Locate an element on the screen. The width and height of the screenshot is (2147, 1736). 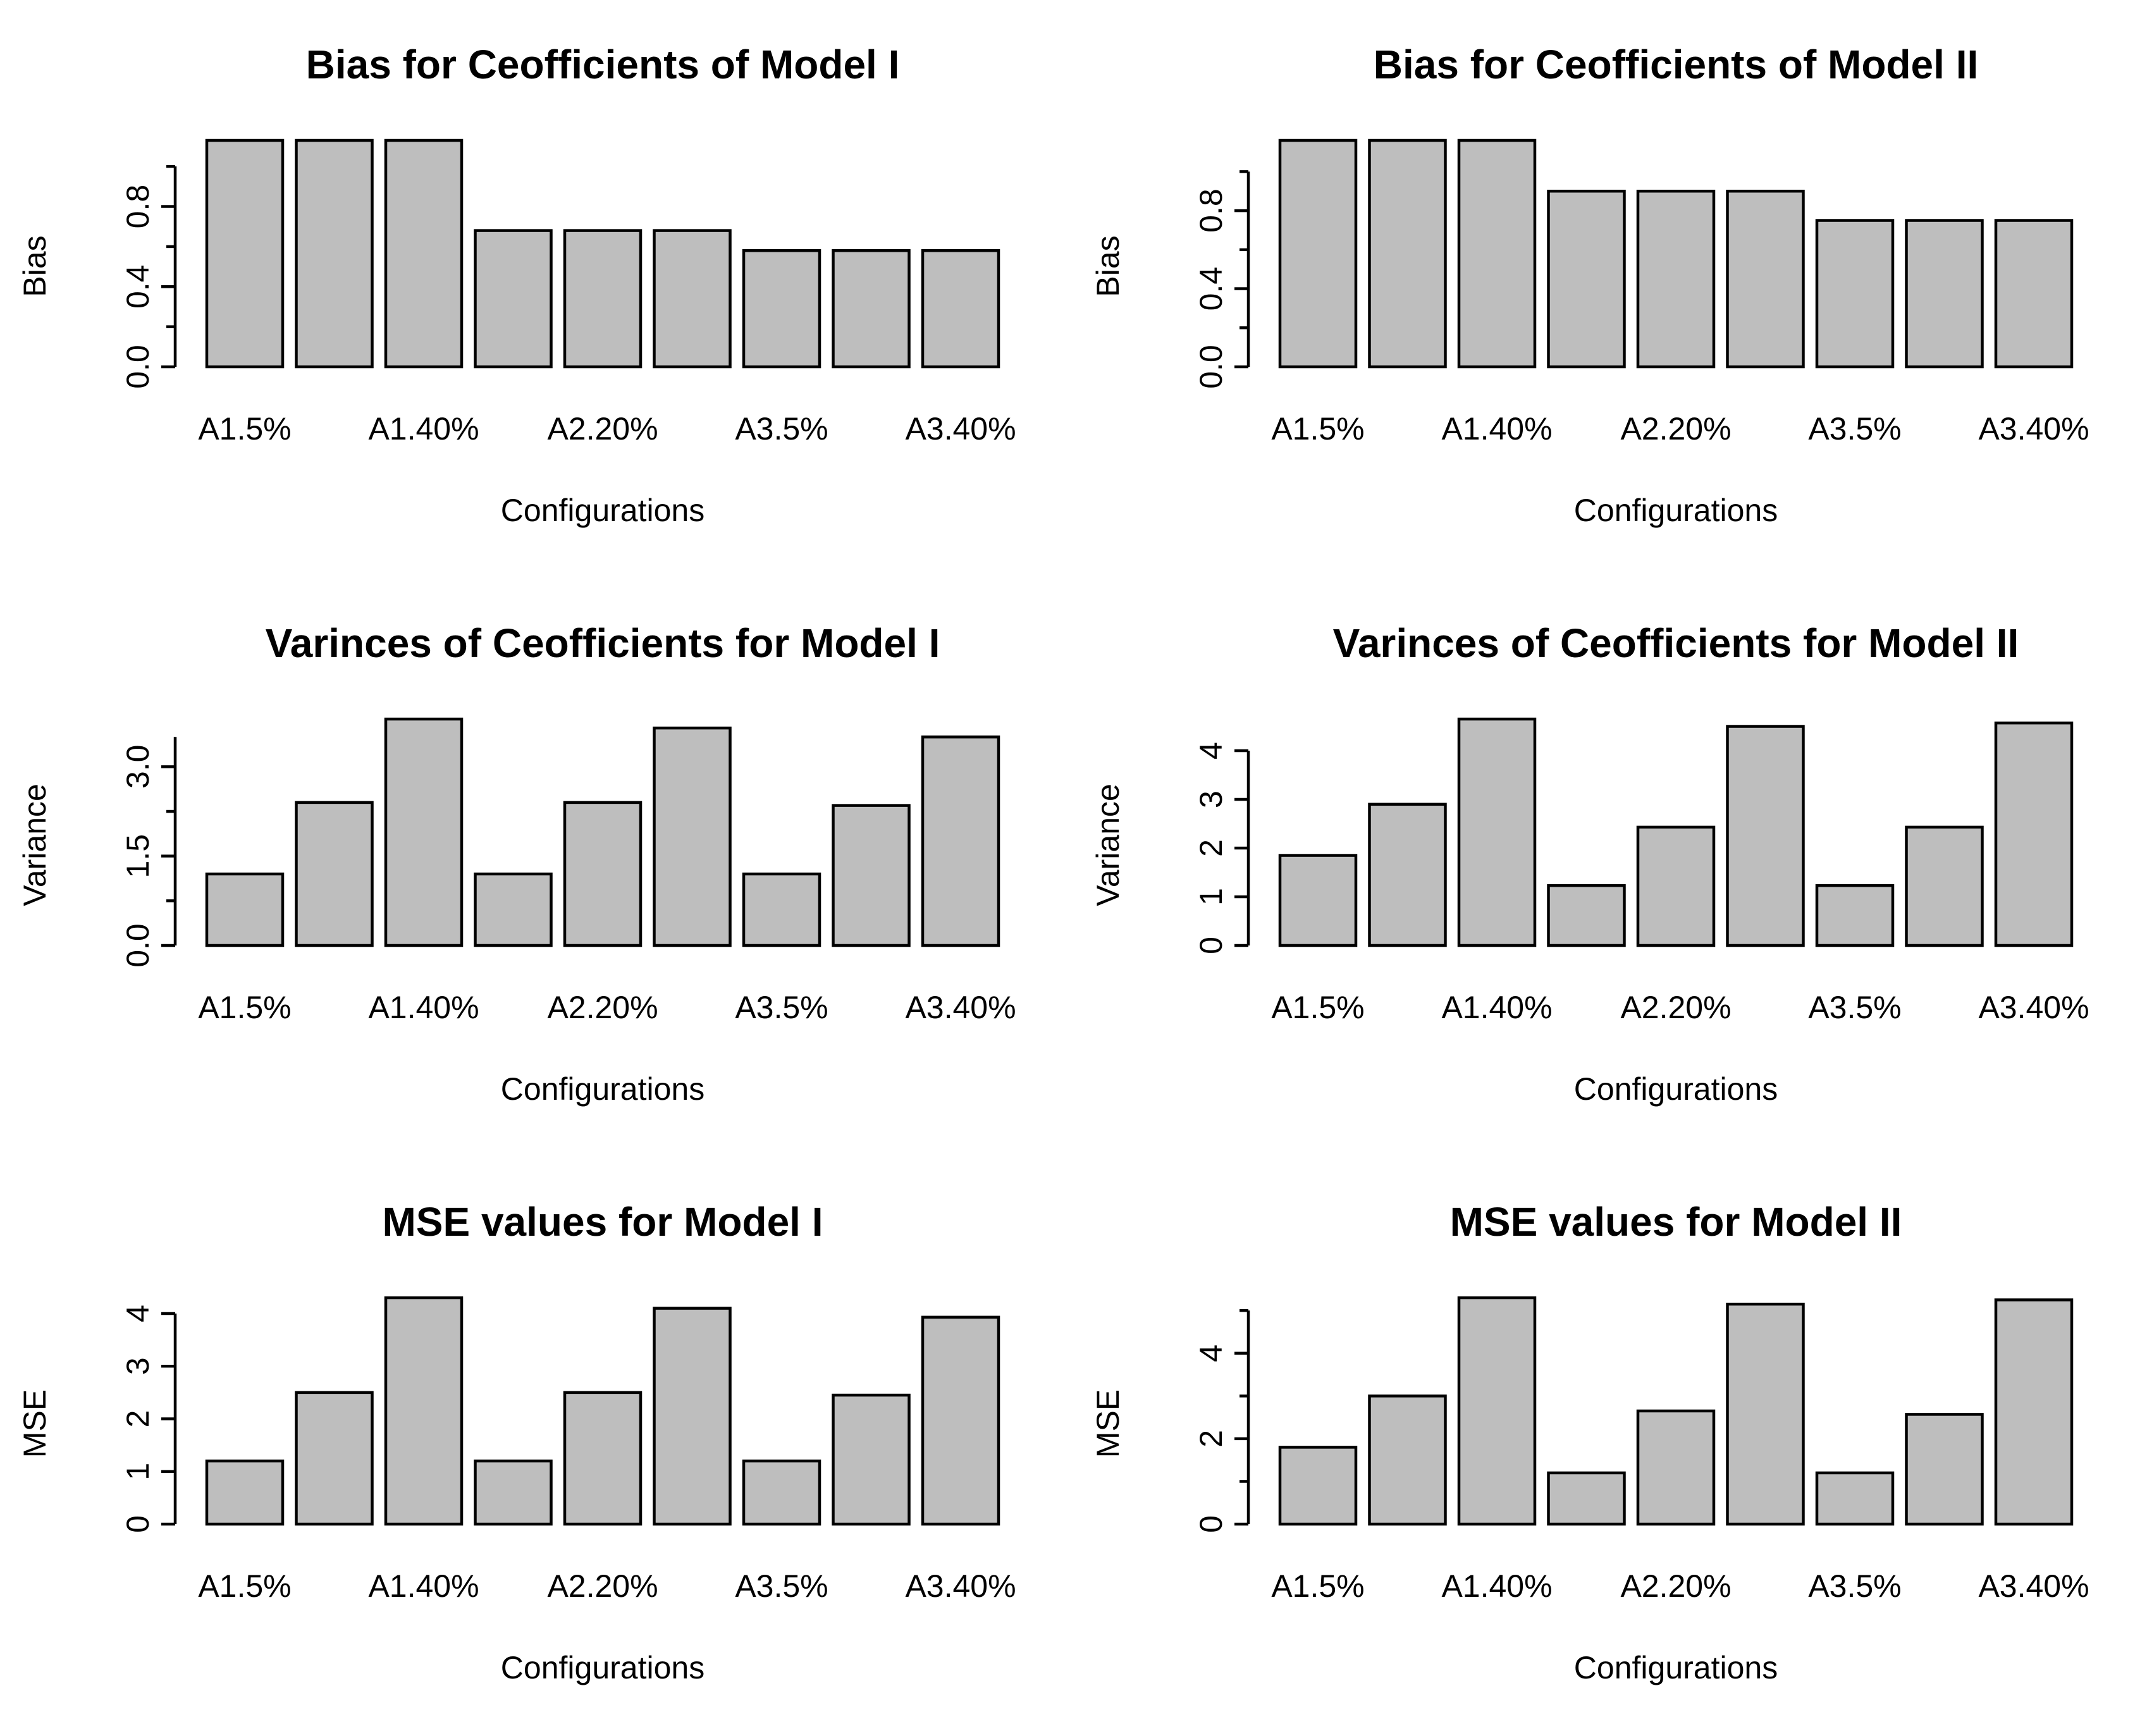
y-tick-label: 1.5 is located at coordinates (138, 856).